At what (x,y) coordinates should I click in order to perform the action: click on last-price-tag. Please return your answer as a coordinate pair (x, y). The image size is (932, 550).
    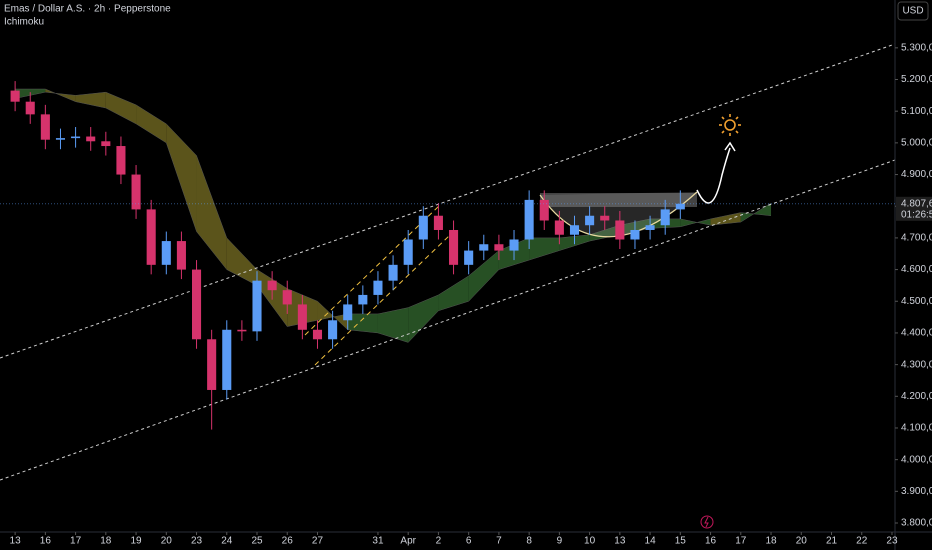
    Looking at the image, I should click on (914, 208).